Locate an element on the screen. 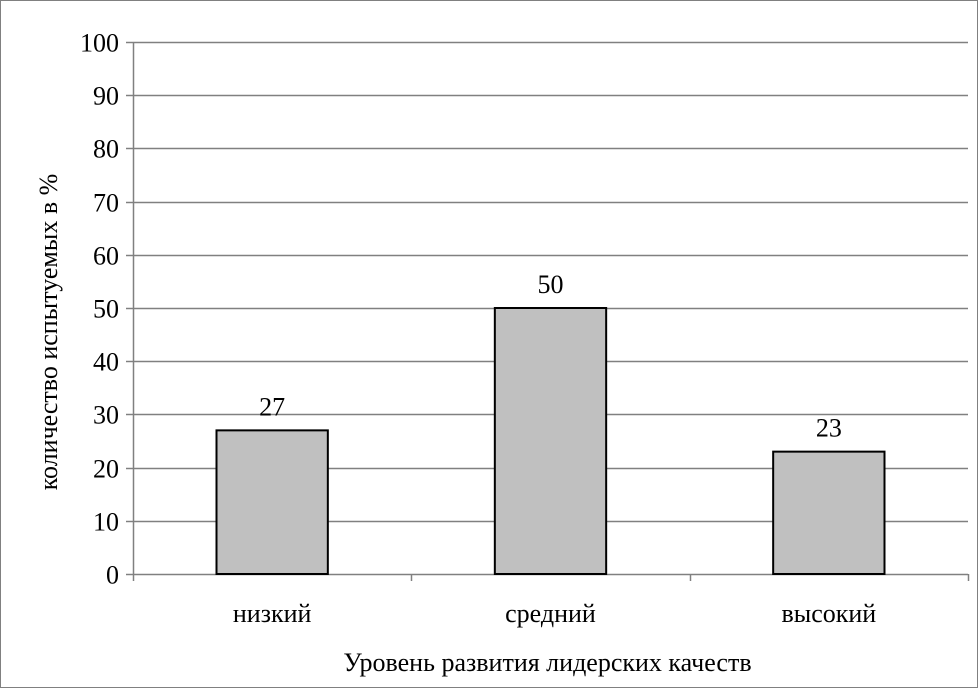 The width and height of the screenshot is (978, 693). y-tick-label: 30 is located at coordinates (106, 415).